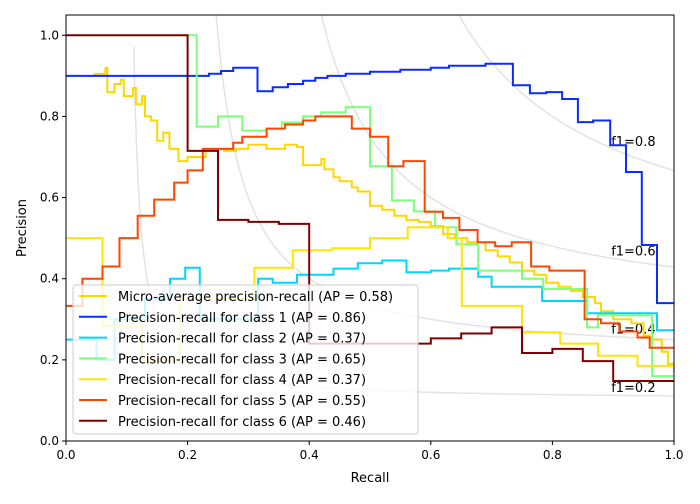  Describe the element at coordinates (49, 360) in the screenshot. I see `y-tick-label: 0.2` at that location.